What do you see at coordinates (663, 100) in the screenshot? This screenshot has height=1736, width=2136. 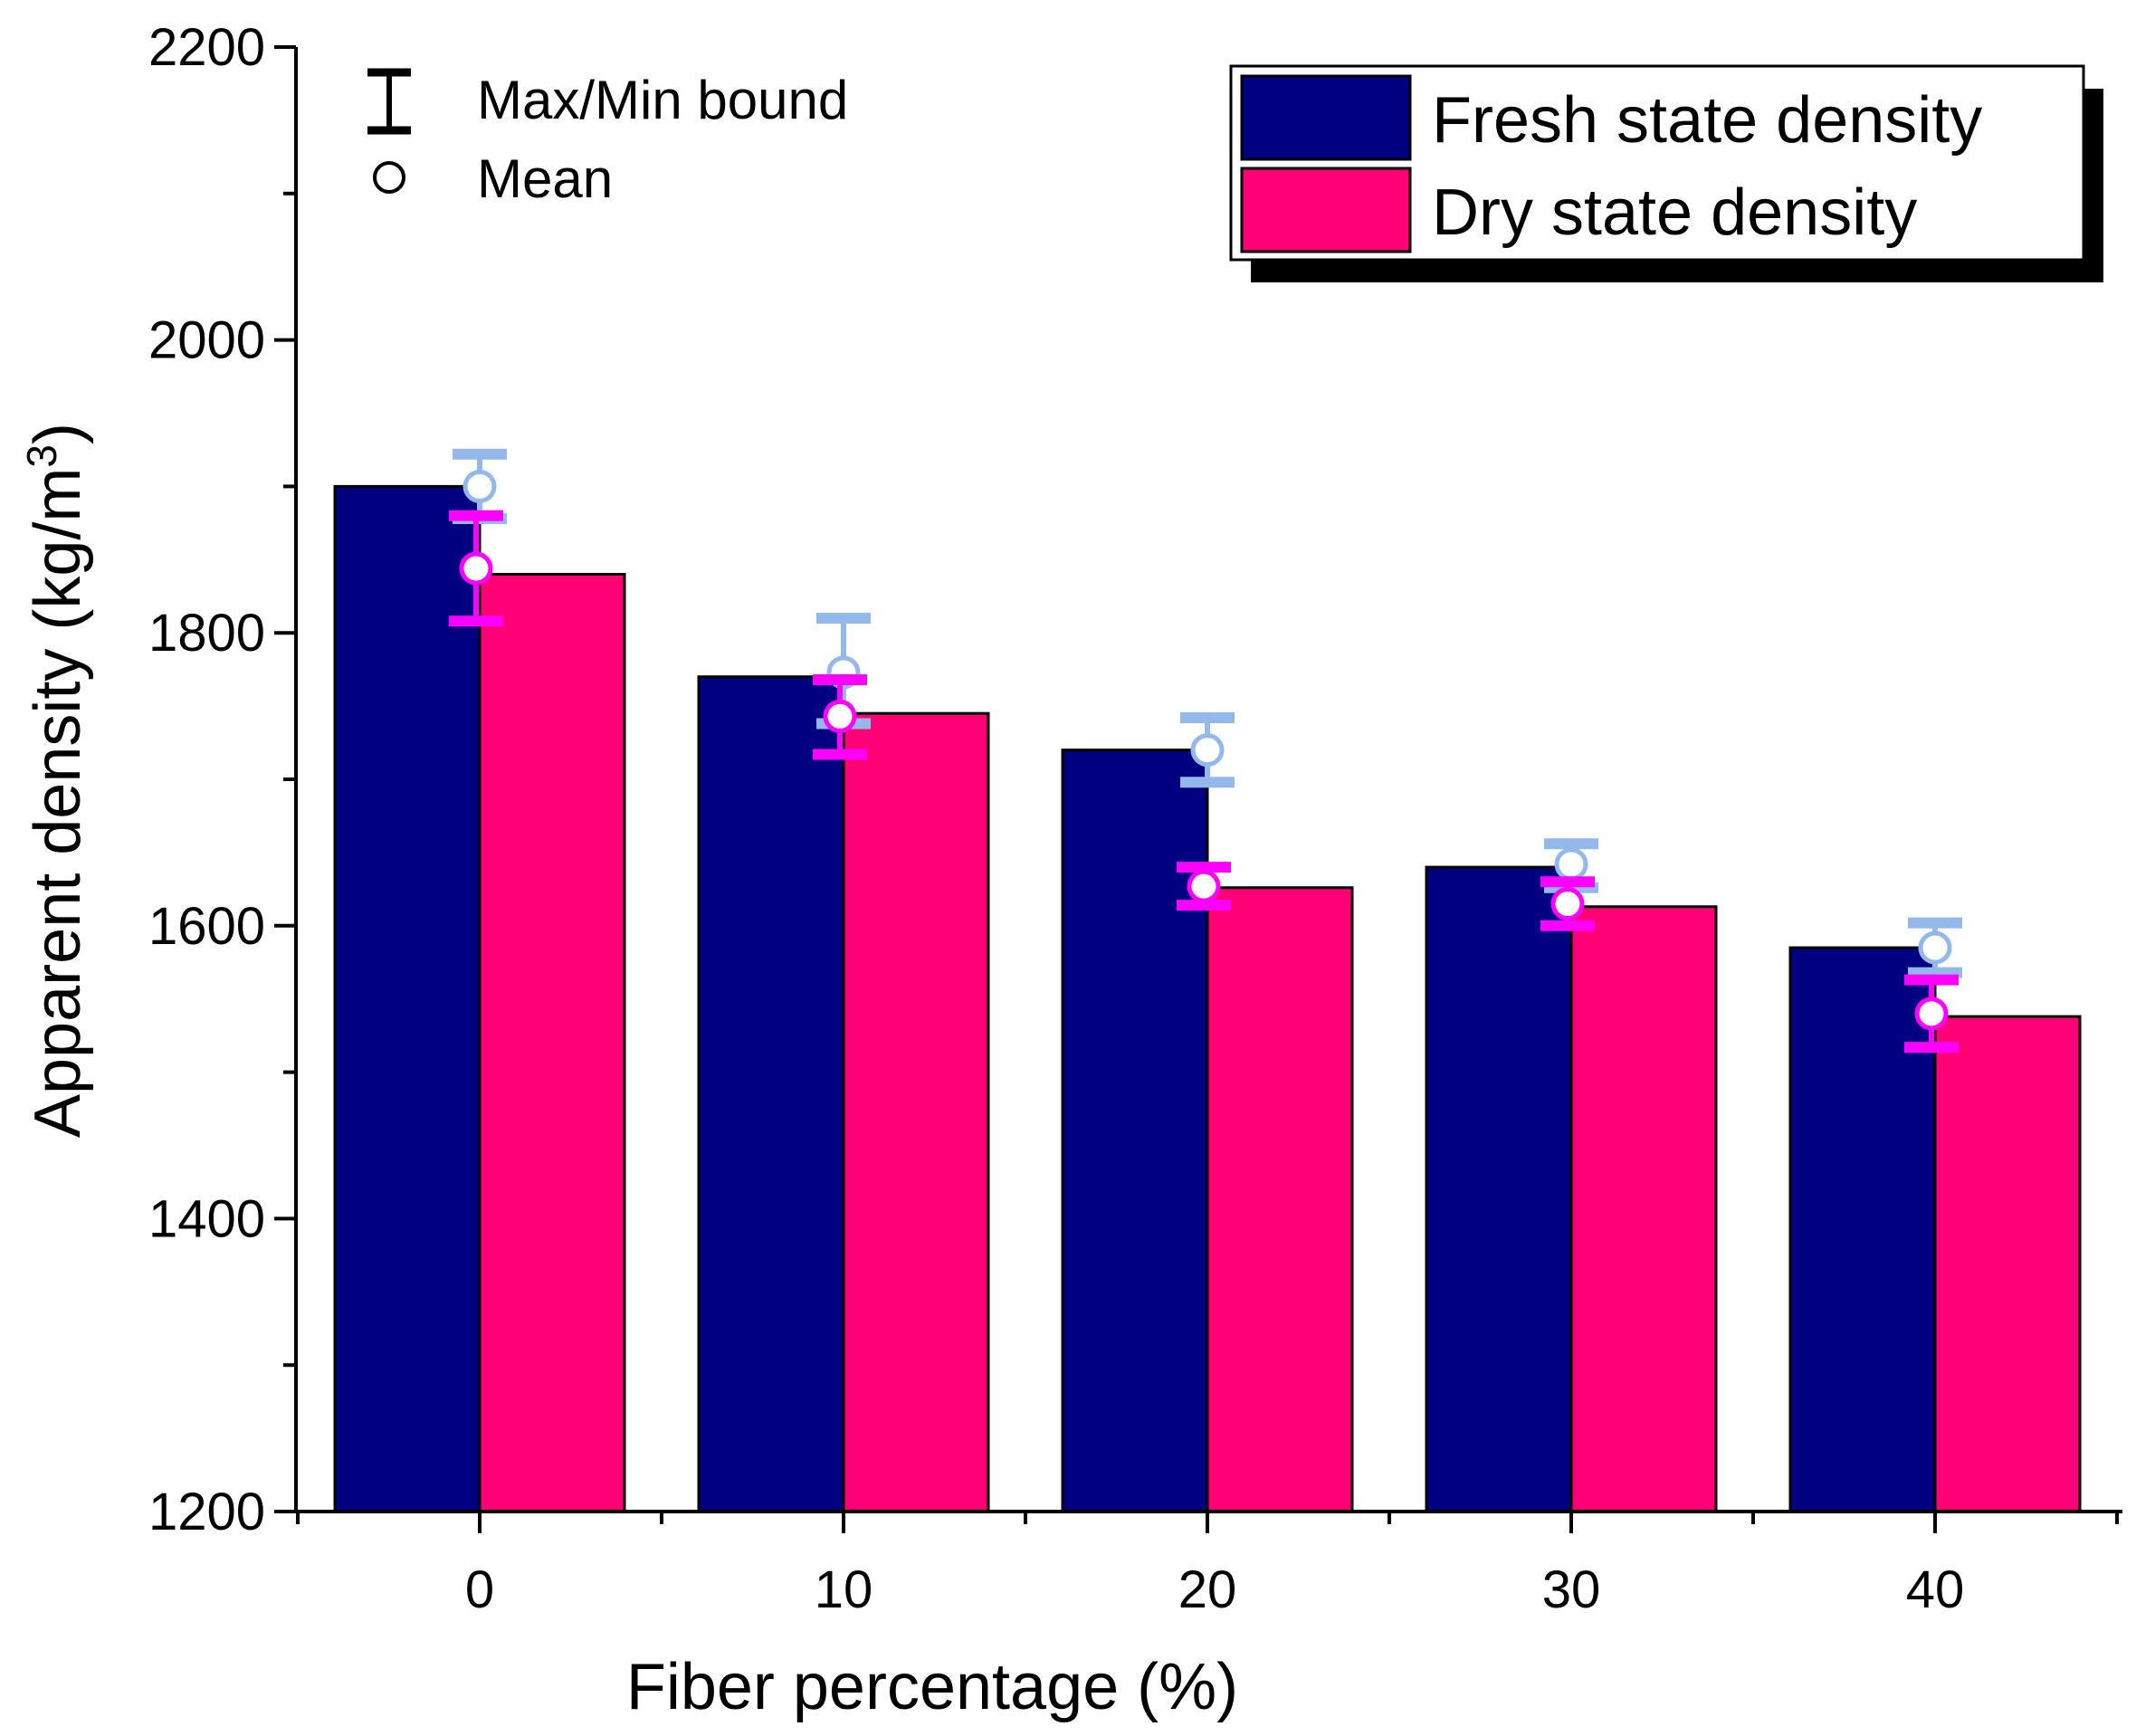 I see `legend-errorbar-label: Max/Min bound` at bounding box center [663, 100].